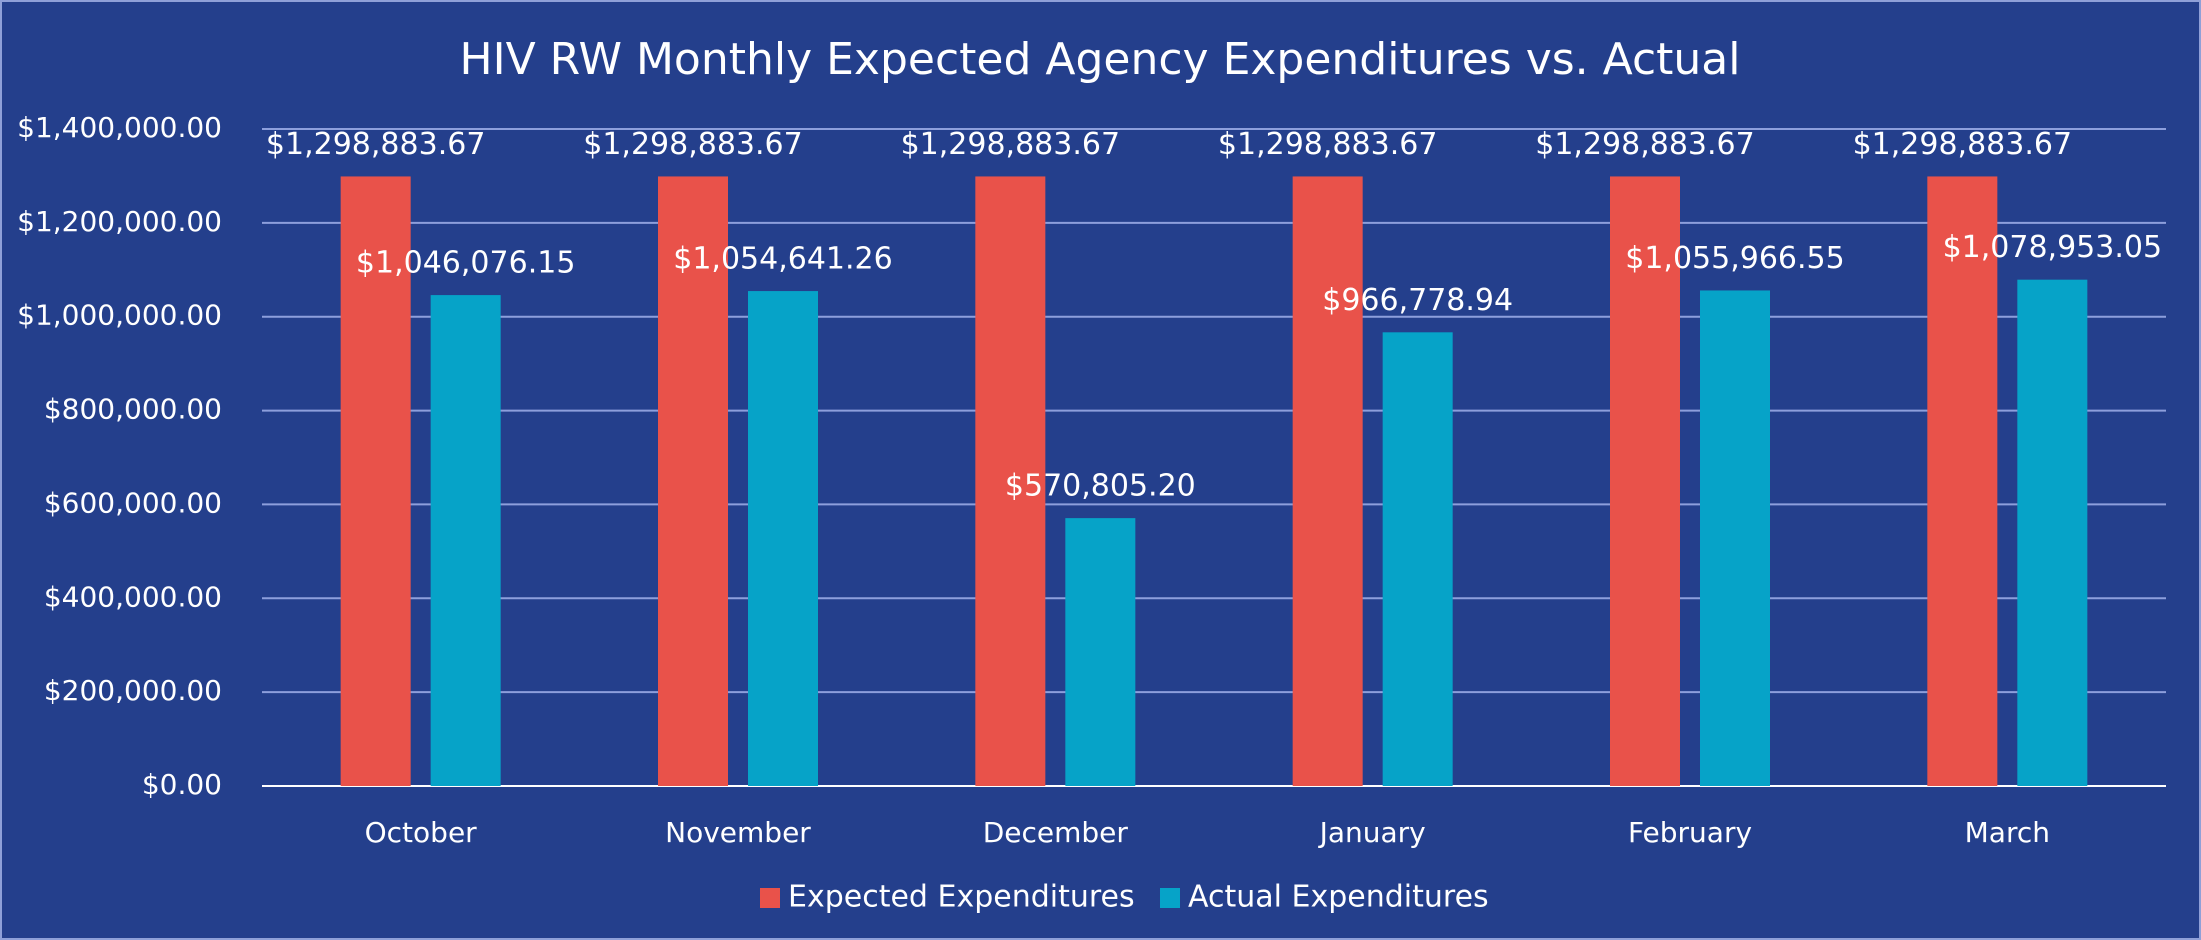 Image resolution: width=2201 pixels, height=940 pixels. Describe the element at coordinates (1372, 832) in the screenshot. I see `x-tick-label: January` at that location.